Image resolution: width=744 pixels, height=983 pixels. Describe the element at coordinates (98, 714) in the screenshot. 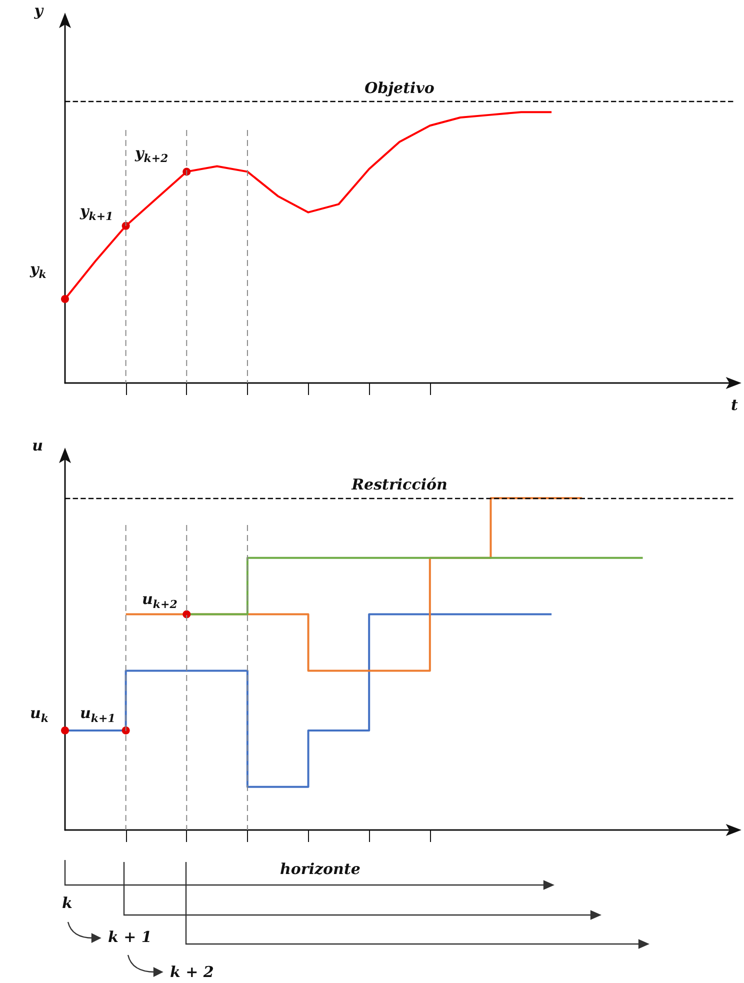

I see `annotation: u$_{k+1}$` at that location.